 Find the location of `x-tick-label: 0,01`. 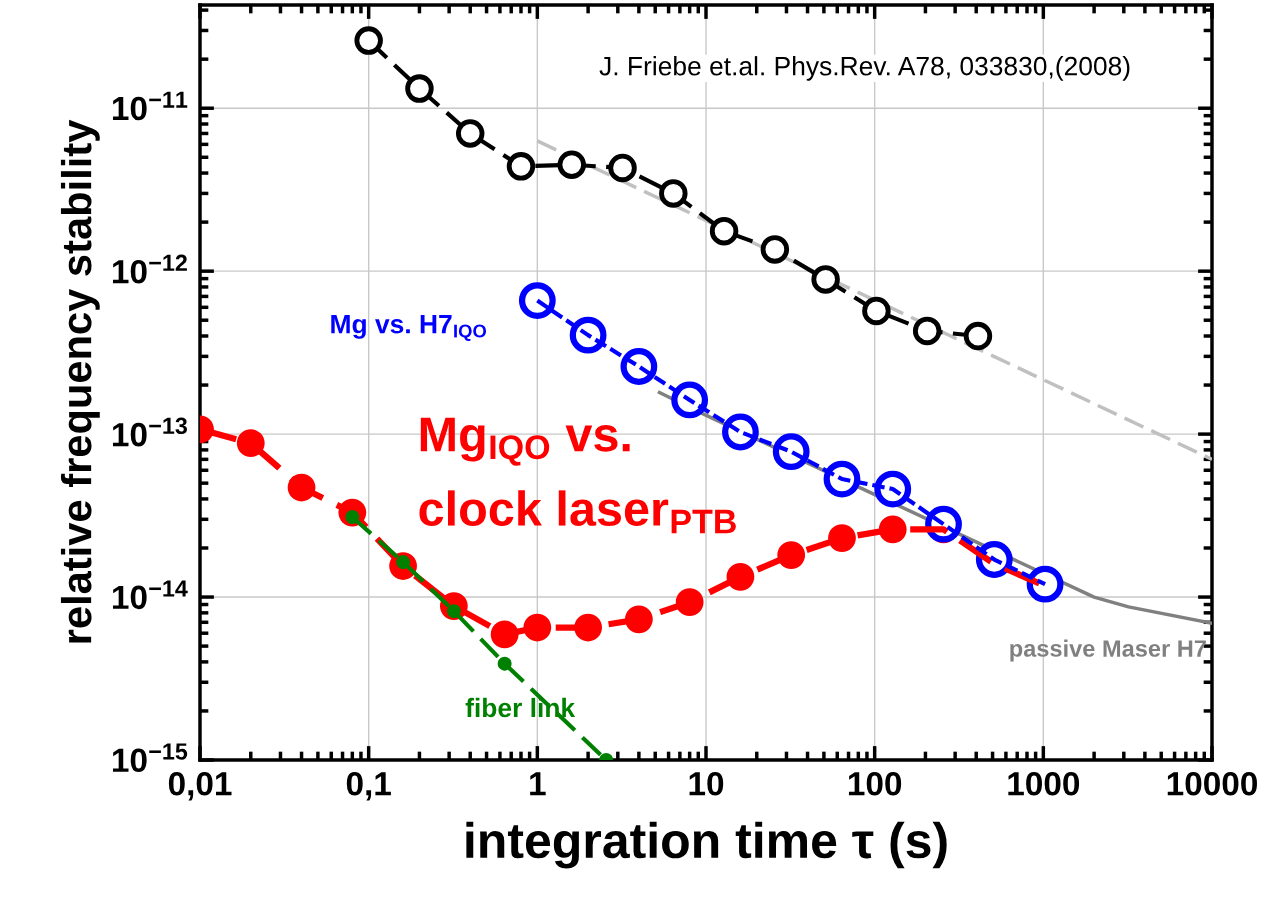

x-tick-label: 0,01 is located at coordinates (200, 786).